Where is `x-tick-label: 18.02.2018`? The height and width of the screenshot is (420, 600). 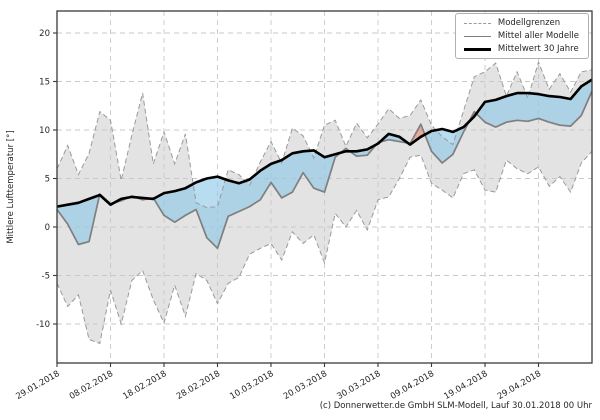 x-tick-label: 18.02.2018 is located at coordinates (144, 385).